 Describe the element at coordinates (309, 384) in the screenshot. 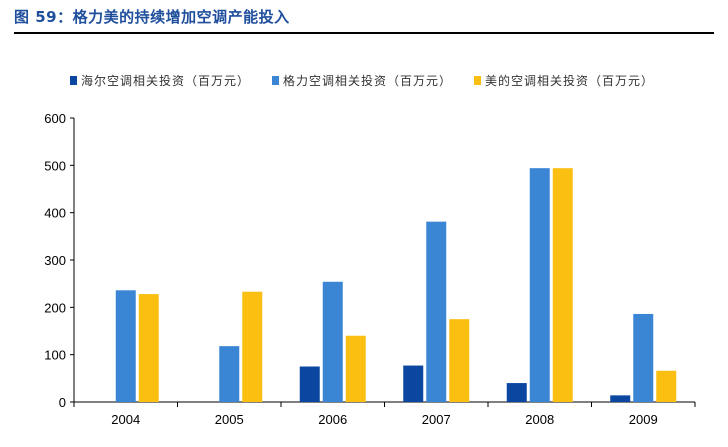

I see `bar-series-0-2006` at that location.